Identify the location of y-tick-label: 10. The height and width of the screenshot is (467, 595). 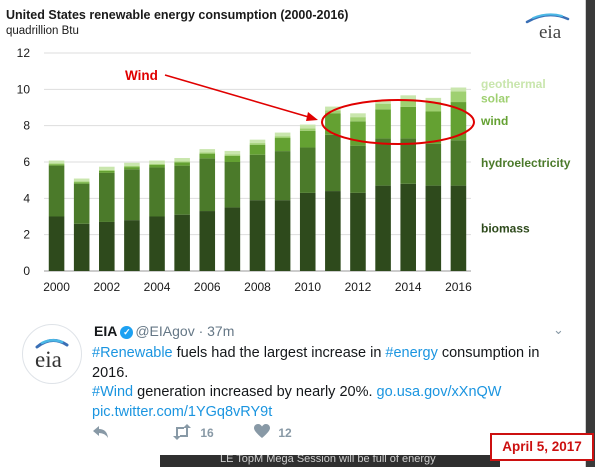
(24, 89).